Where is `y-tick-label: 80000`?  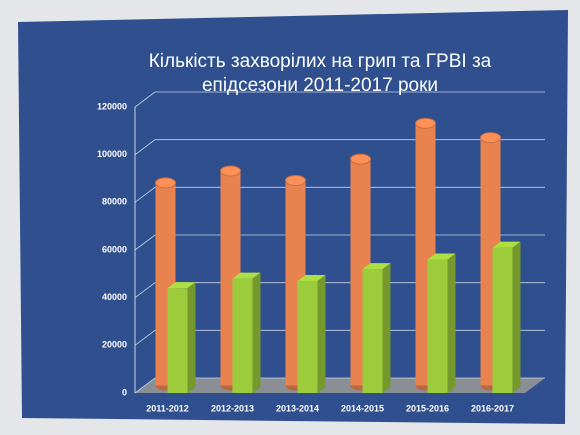 y-tick-label: 80000 is located at coordinates (114, 202).